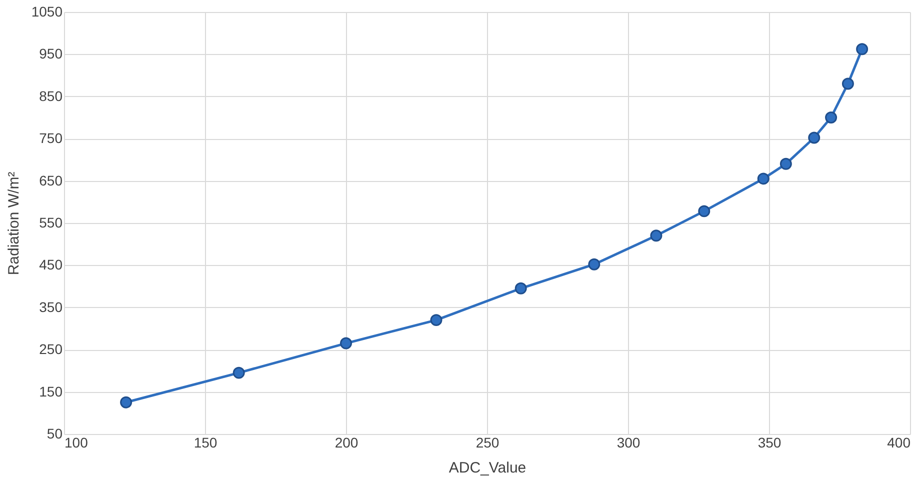 The height and width of the screenshot is (488, 922). What do you see at coordinates (51, 138) in the screenshot?
I see `y-tick-label: 750` at bounding box center [51, 138].